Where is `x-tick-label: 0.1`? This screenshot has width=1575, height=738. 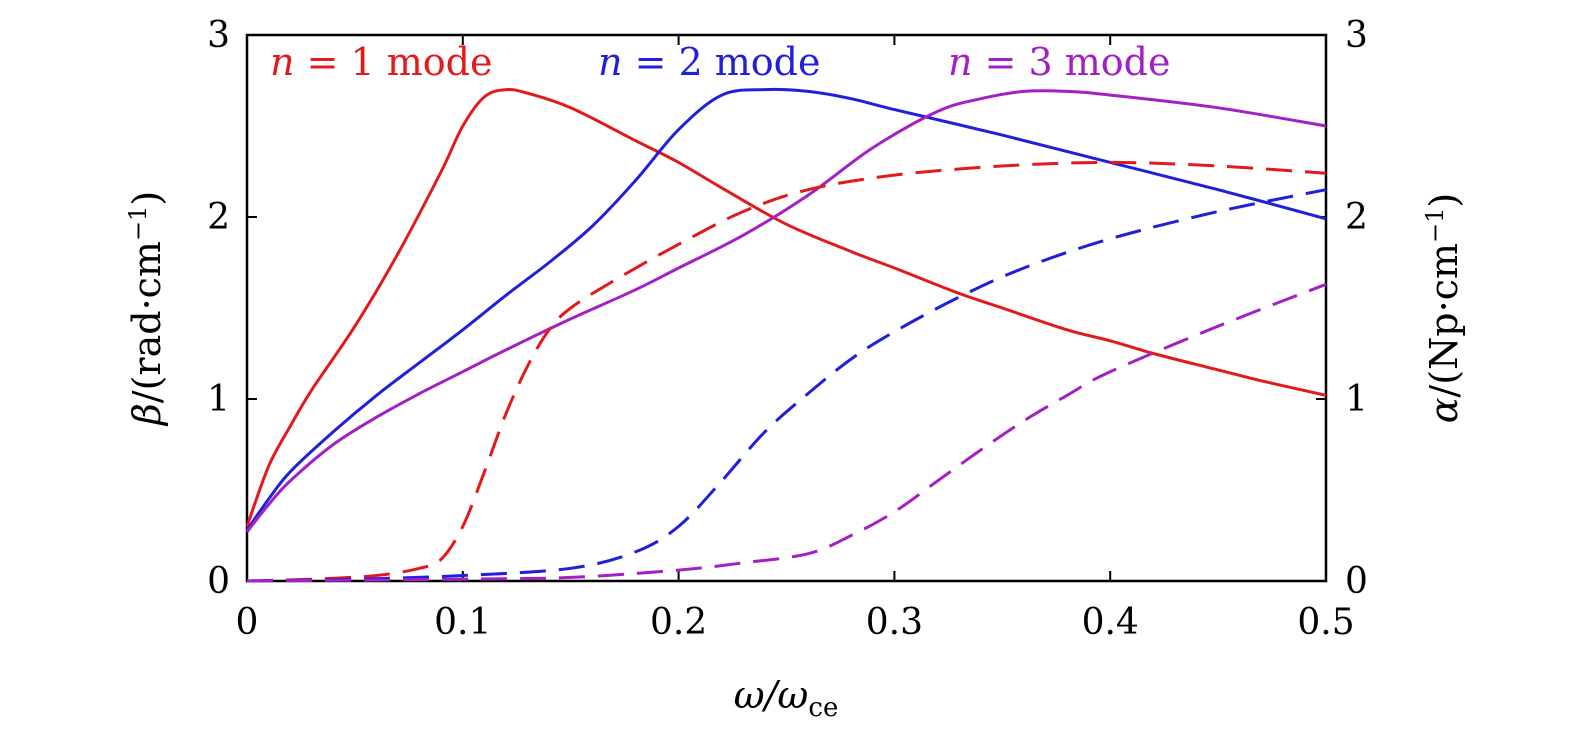
x-tick-label: 0.1 is located at coordinates (462, 622).